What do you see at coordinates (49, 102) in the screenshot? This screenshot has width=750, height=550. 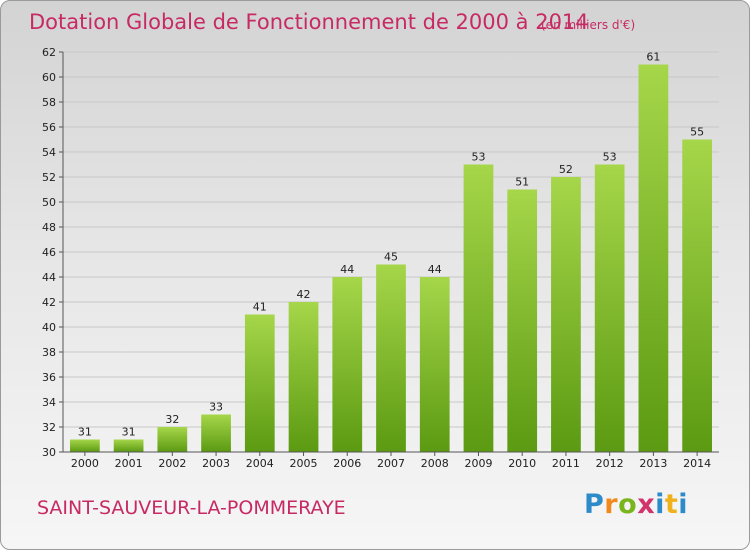 I see `y-tick-label: 58` at bounding box center [49, 102].